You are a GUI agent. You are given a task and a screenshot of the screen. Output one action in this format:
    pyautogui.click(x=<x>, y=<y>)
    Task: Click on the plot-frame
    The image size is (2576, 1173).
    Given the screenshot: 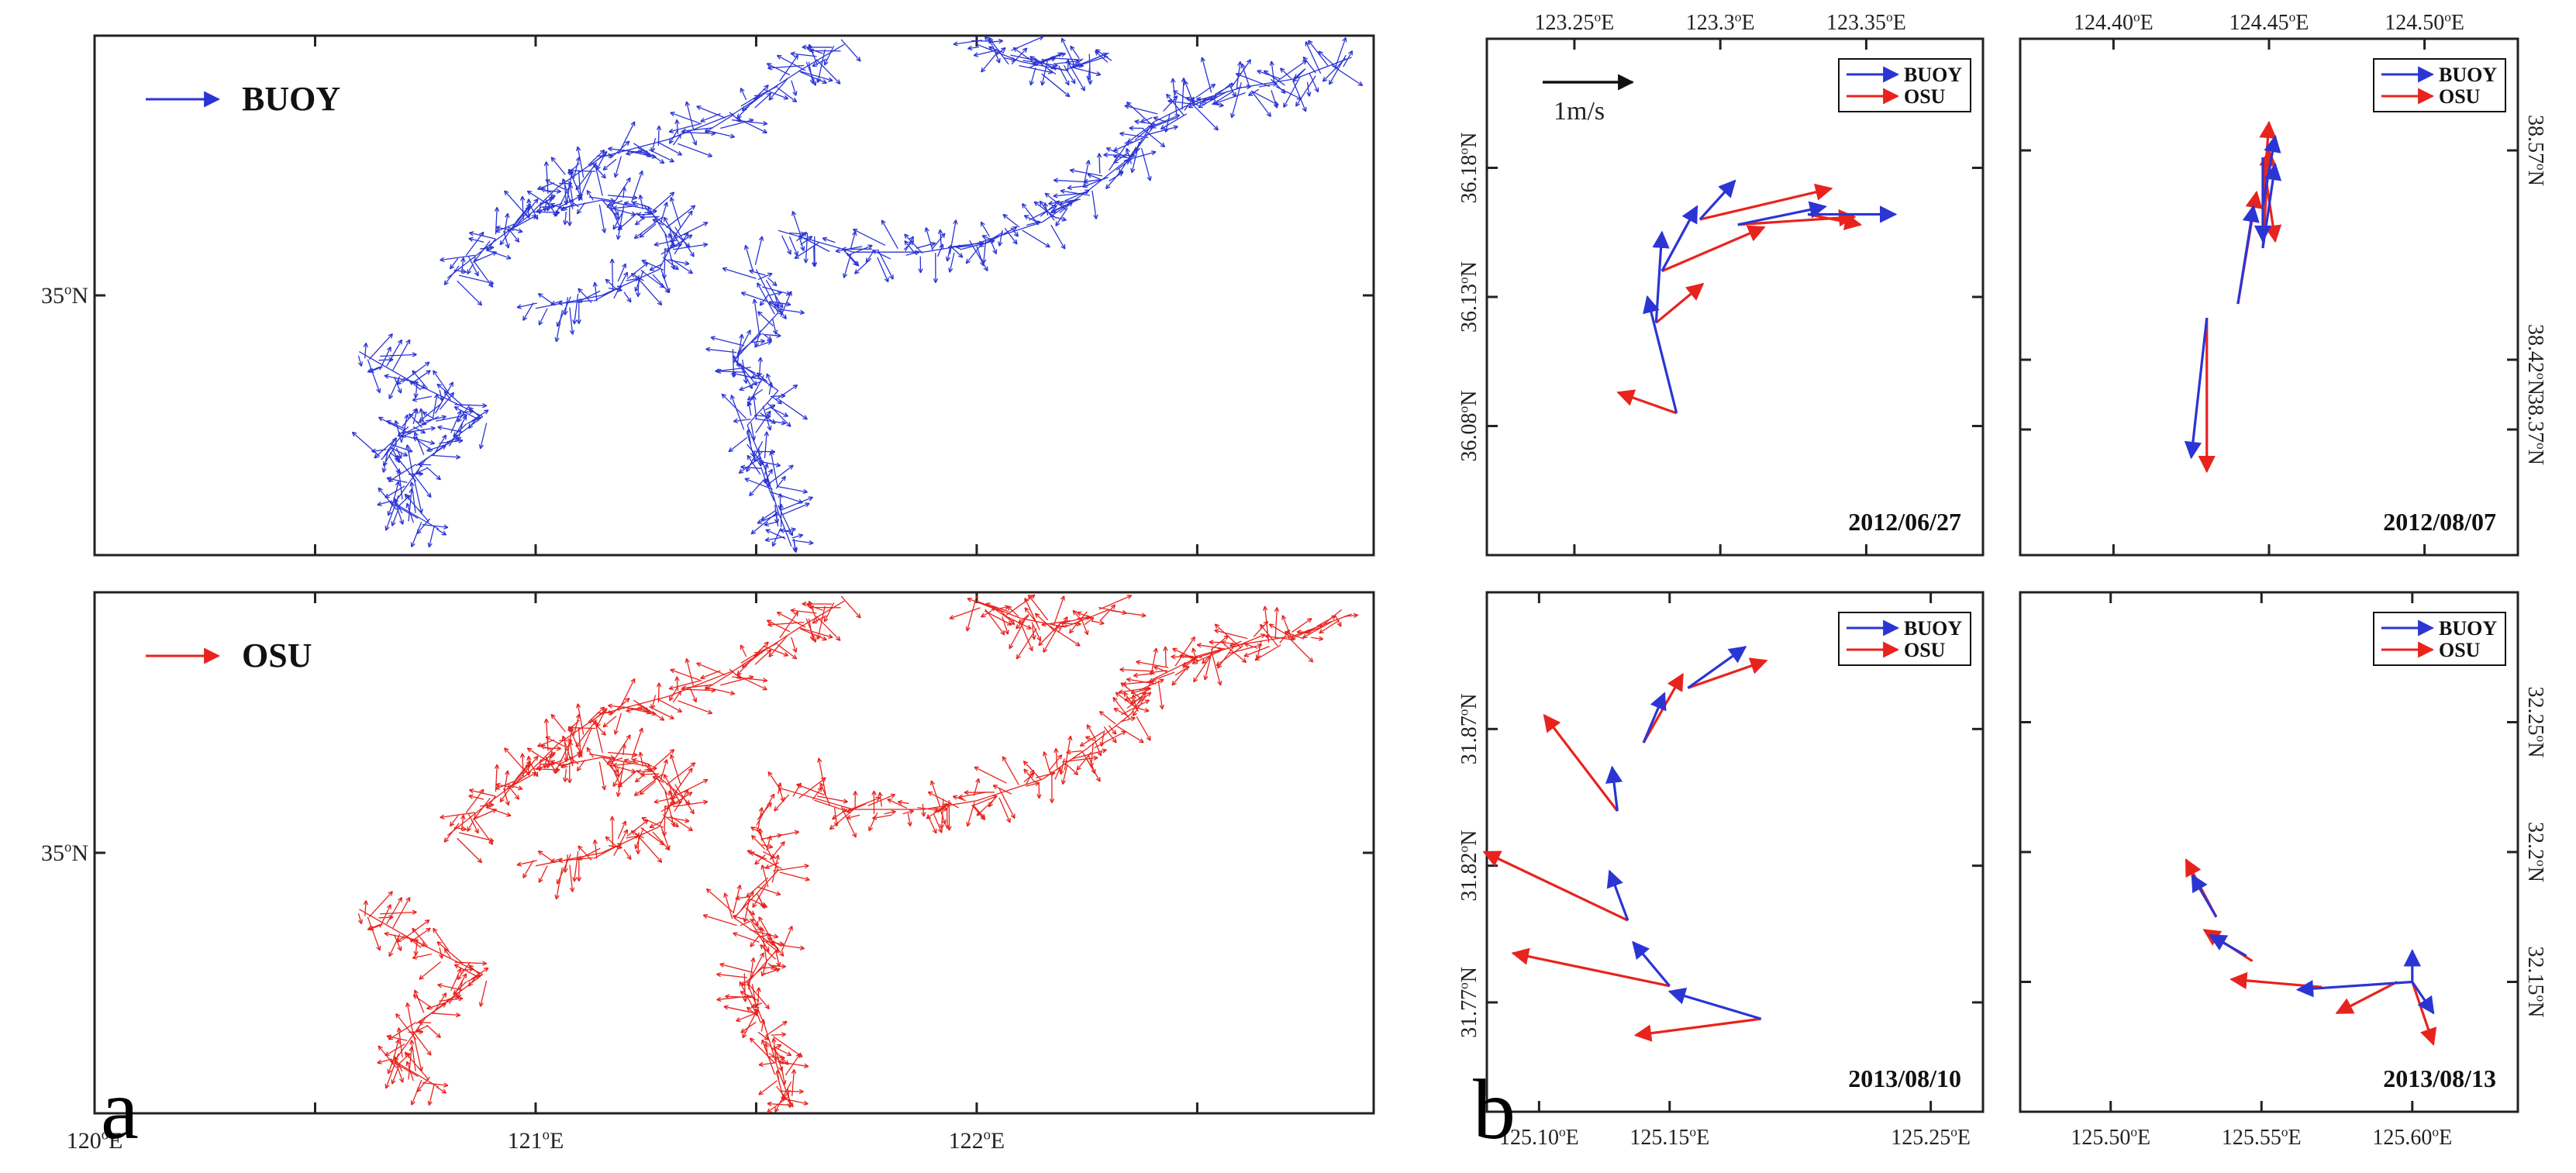 What is the action you would take?
    pyautogui.click(x=2269, y=297)
    